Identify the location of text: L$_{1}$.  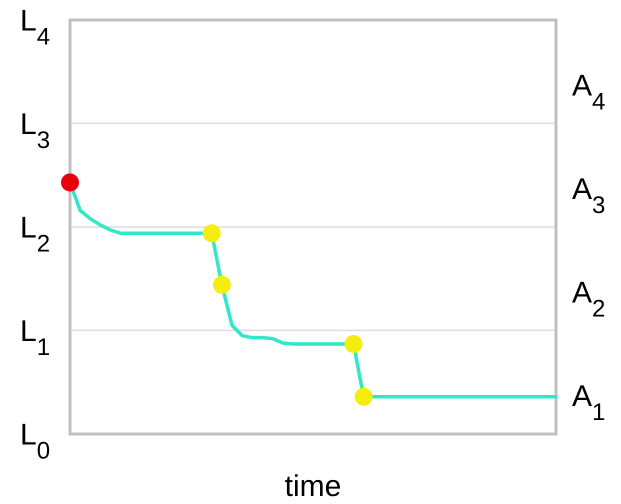
(35, 337).